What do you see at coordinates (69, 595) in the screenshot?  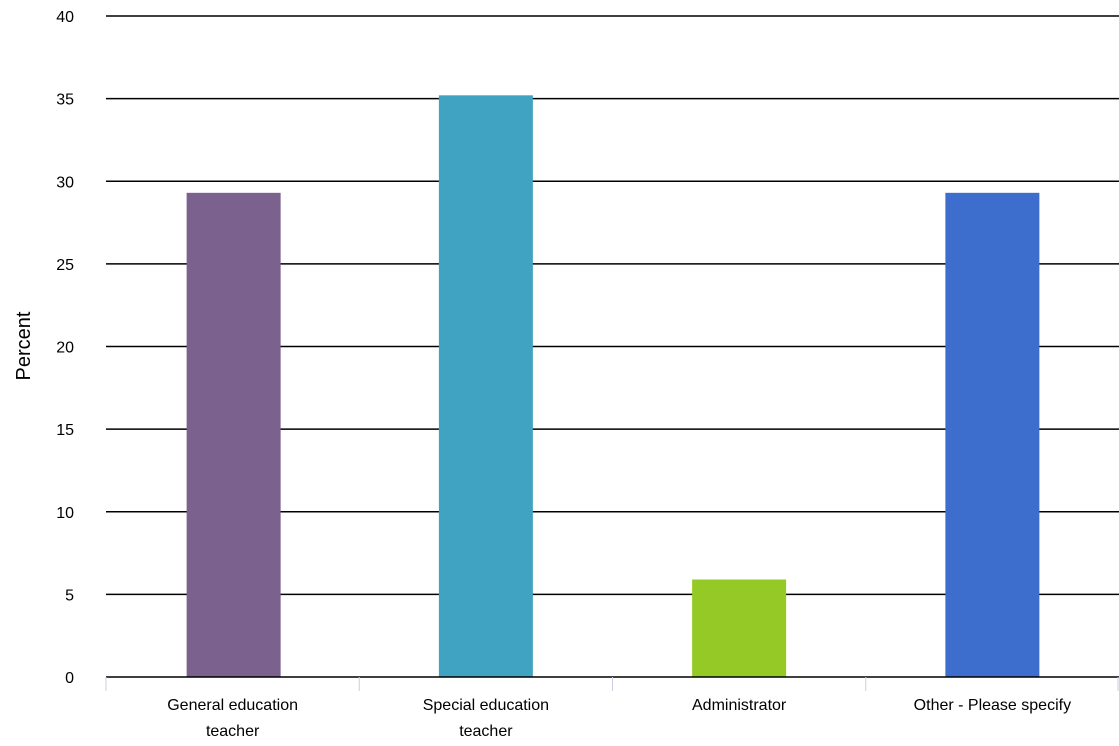 I see `y-tick-label: 5` at bounding box center [69, 595].